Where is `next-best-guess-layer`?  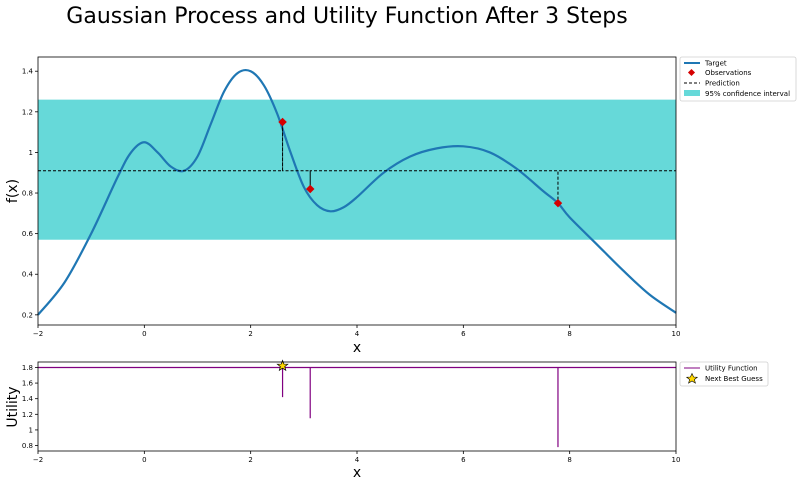
next-best-guess-layer is located at coordinates (282, 365).